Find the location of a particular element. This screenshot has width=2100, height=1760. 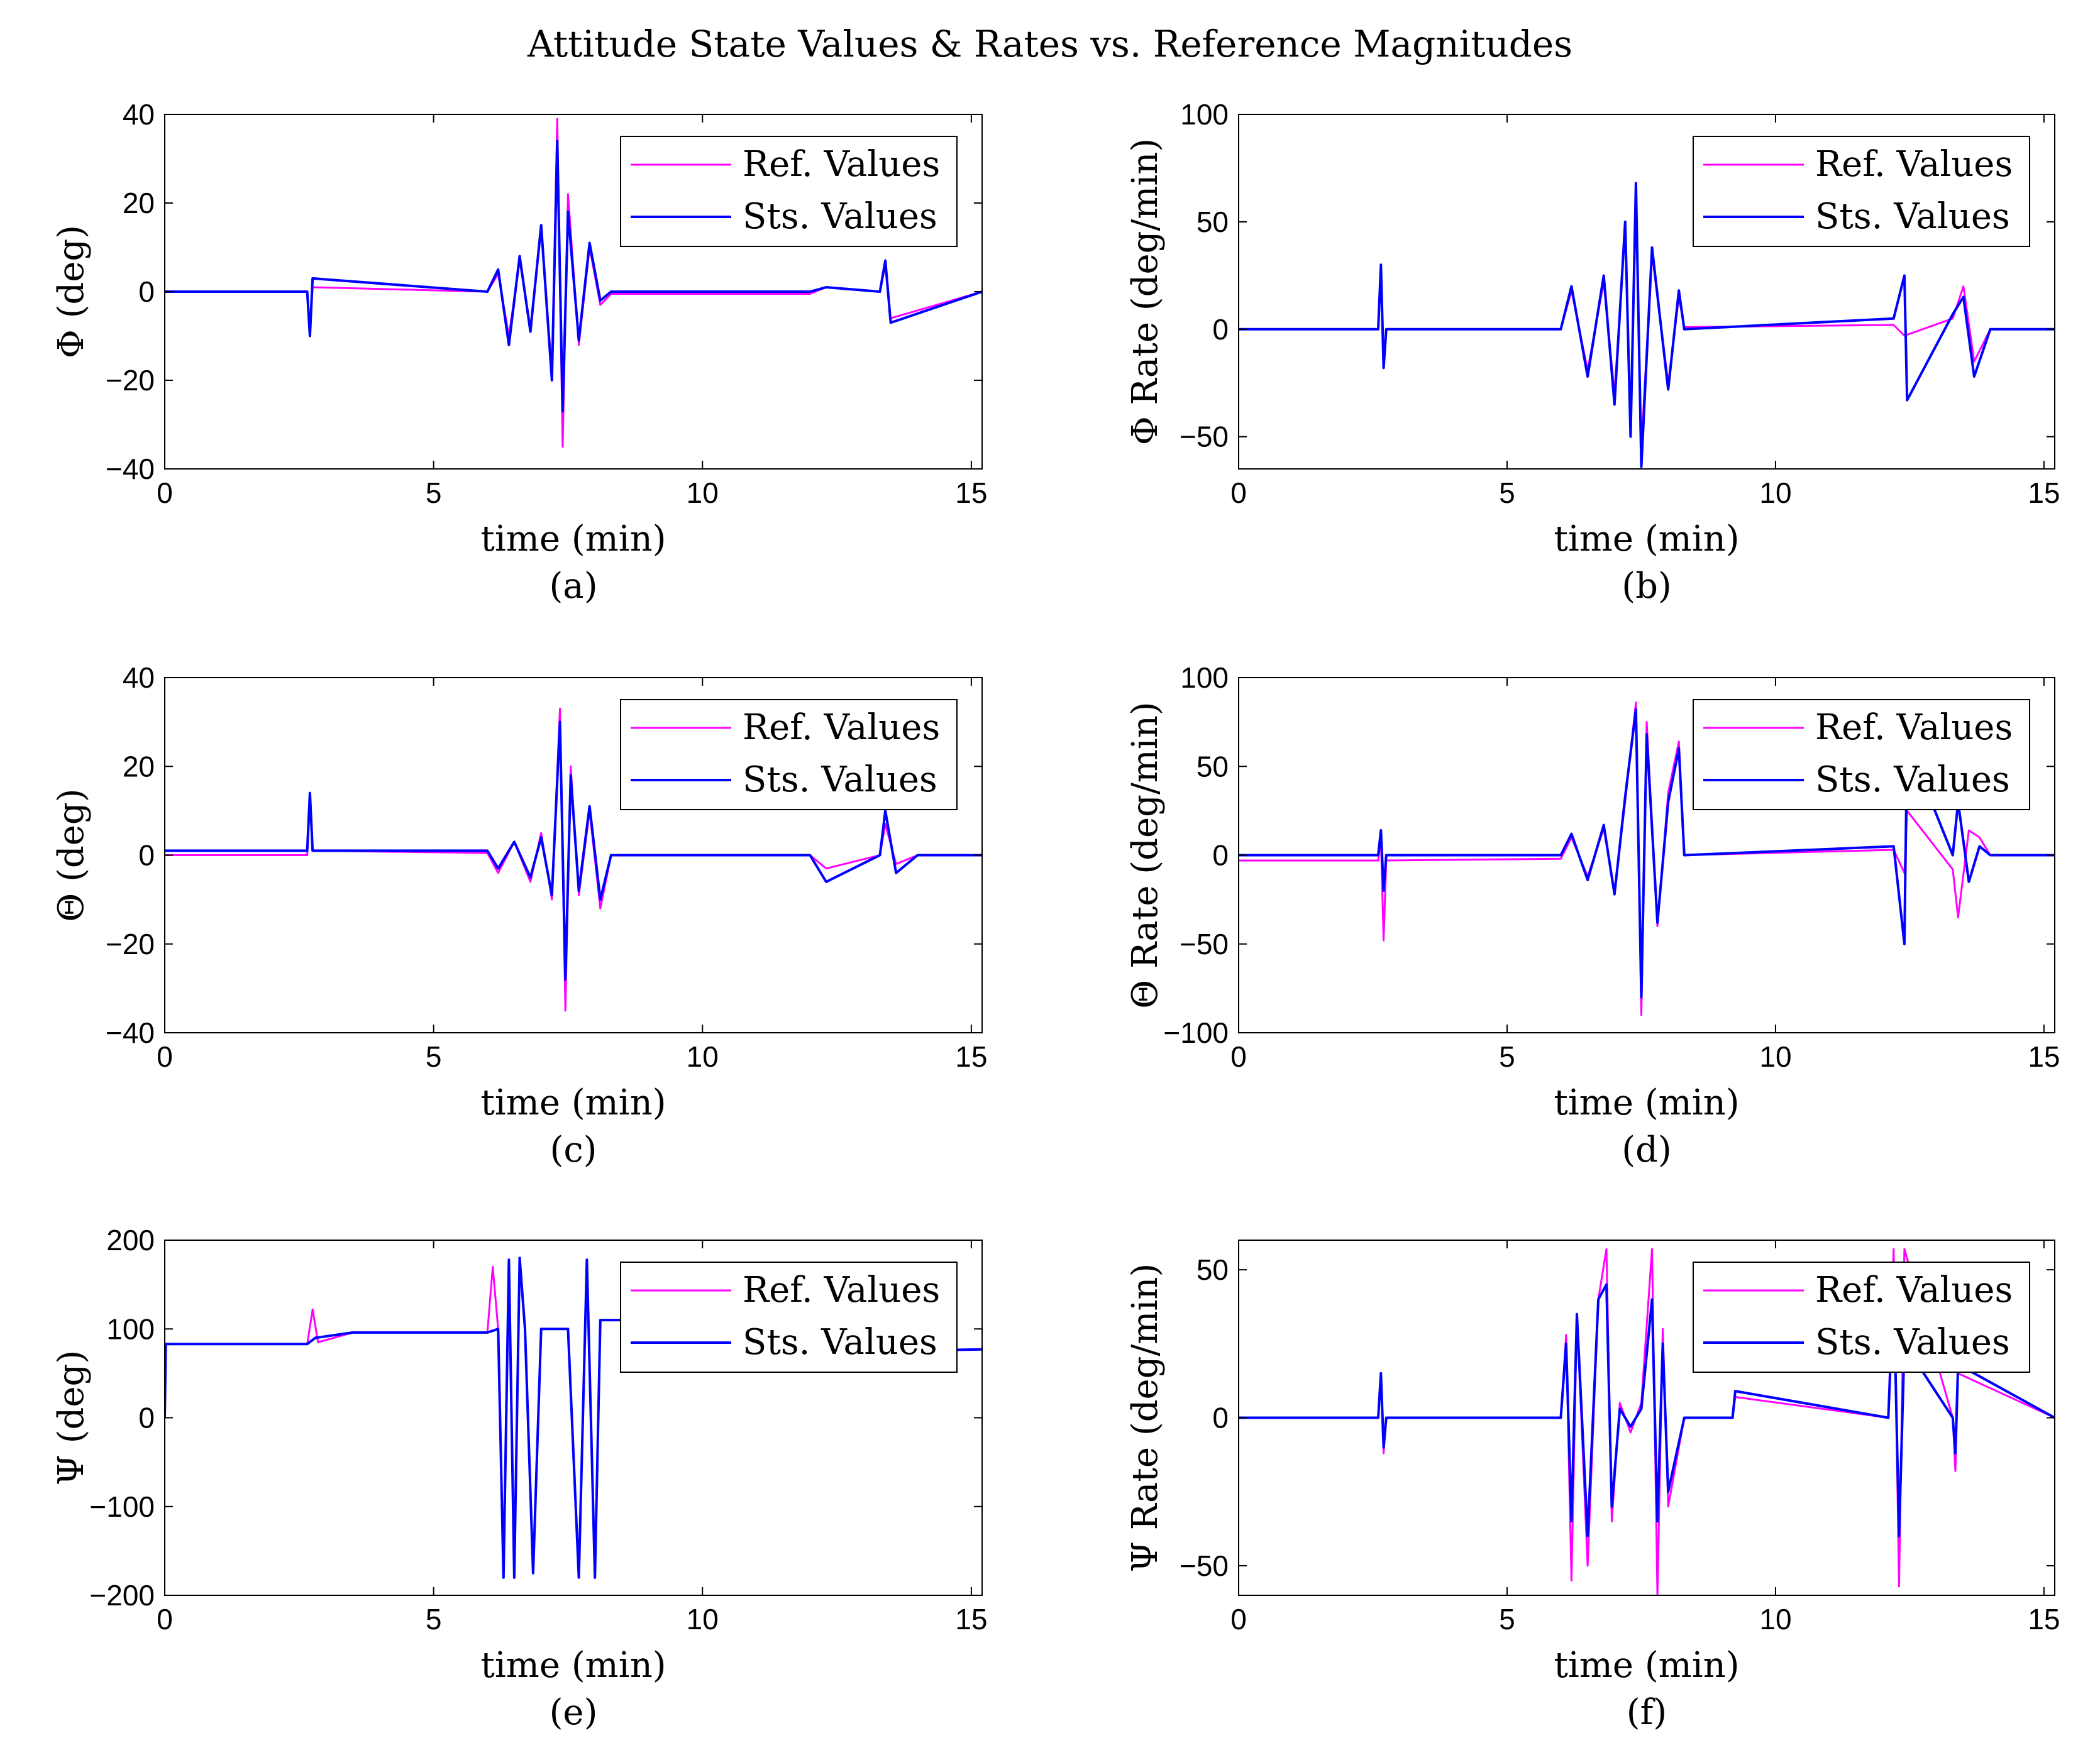

y-axis-label: Ψ (deg) is located at coordinates (71, 1417).